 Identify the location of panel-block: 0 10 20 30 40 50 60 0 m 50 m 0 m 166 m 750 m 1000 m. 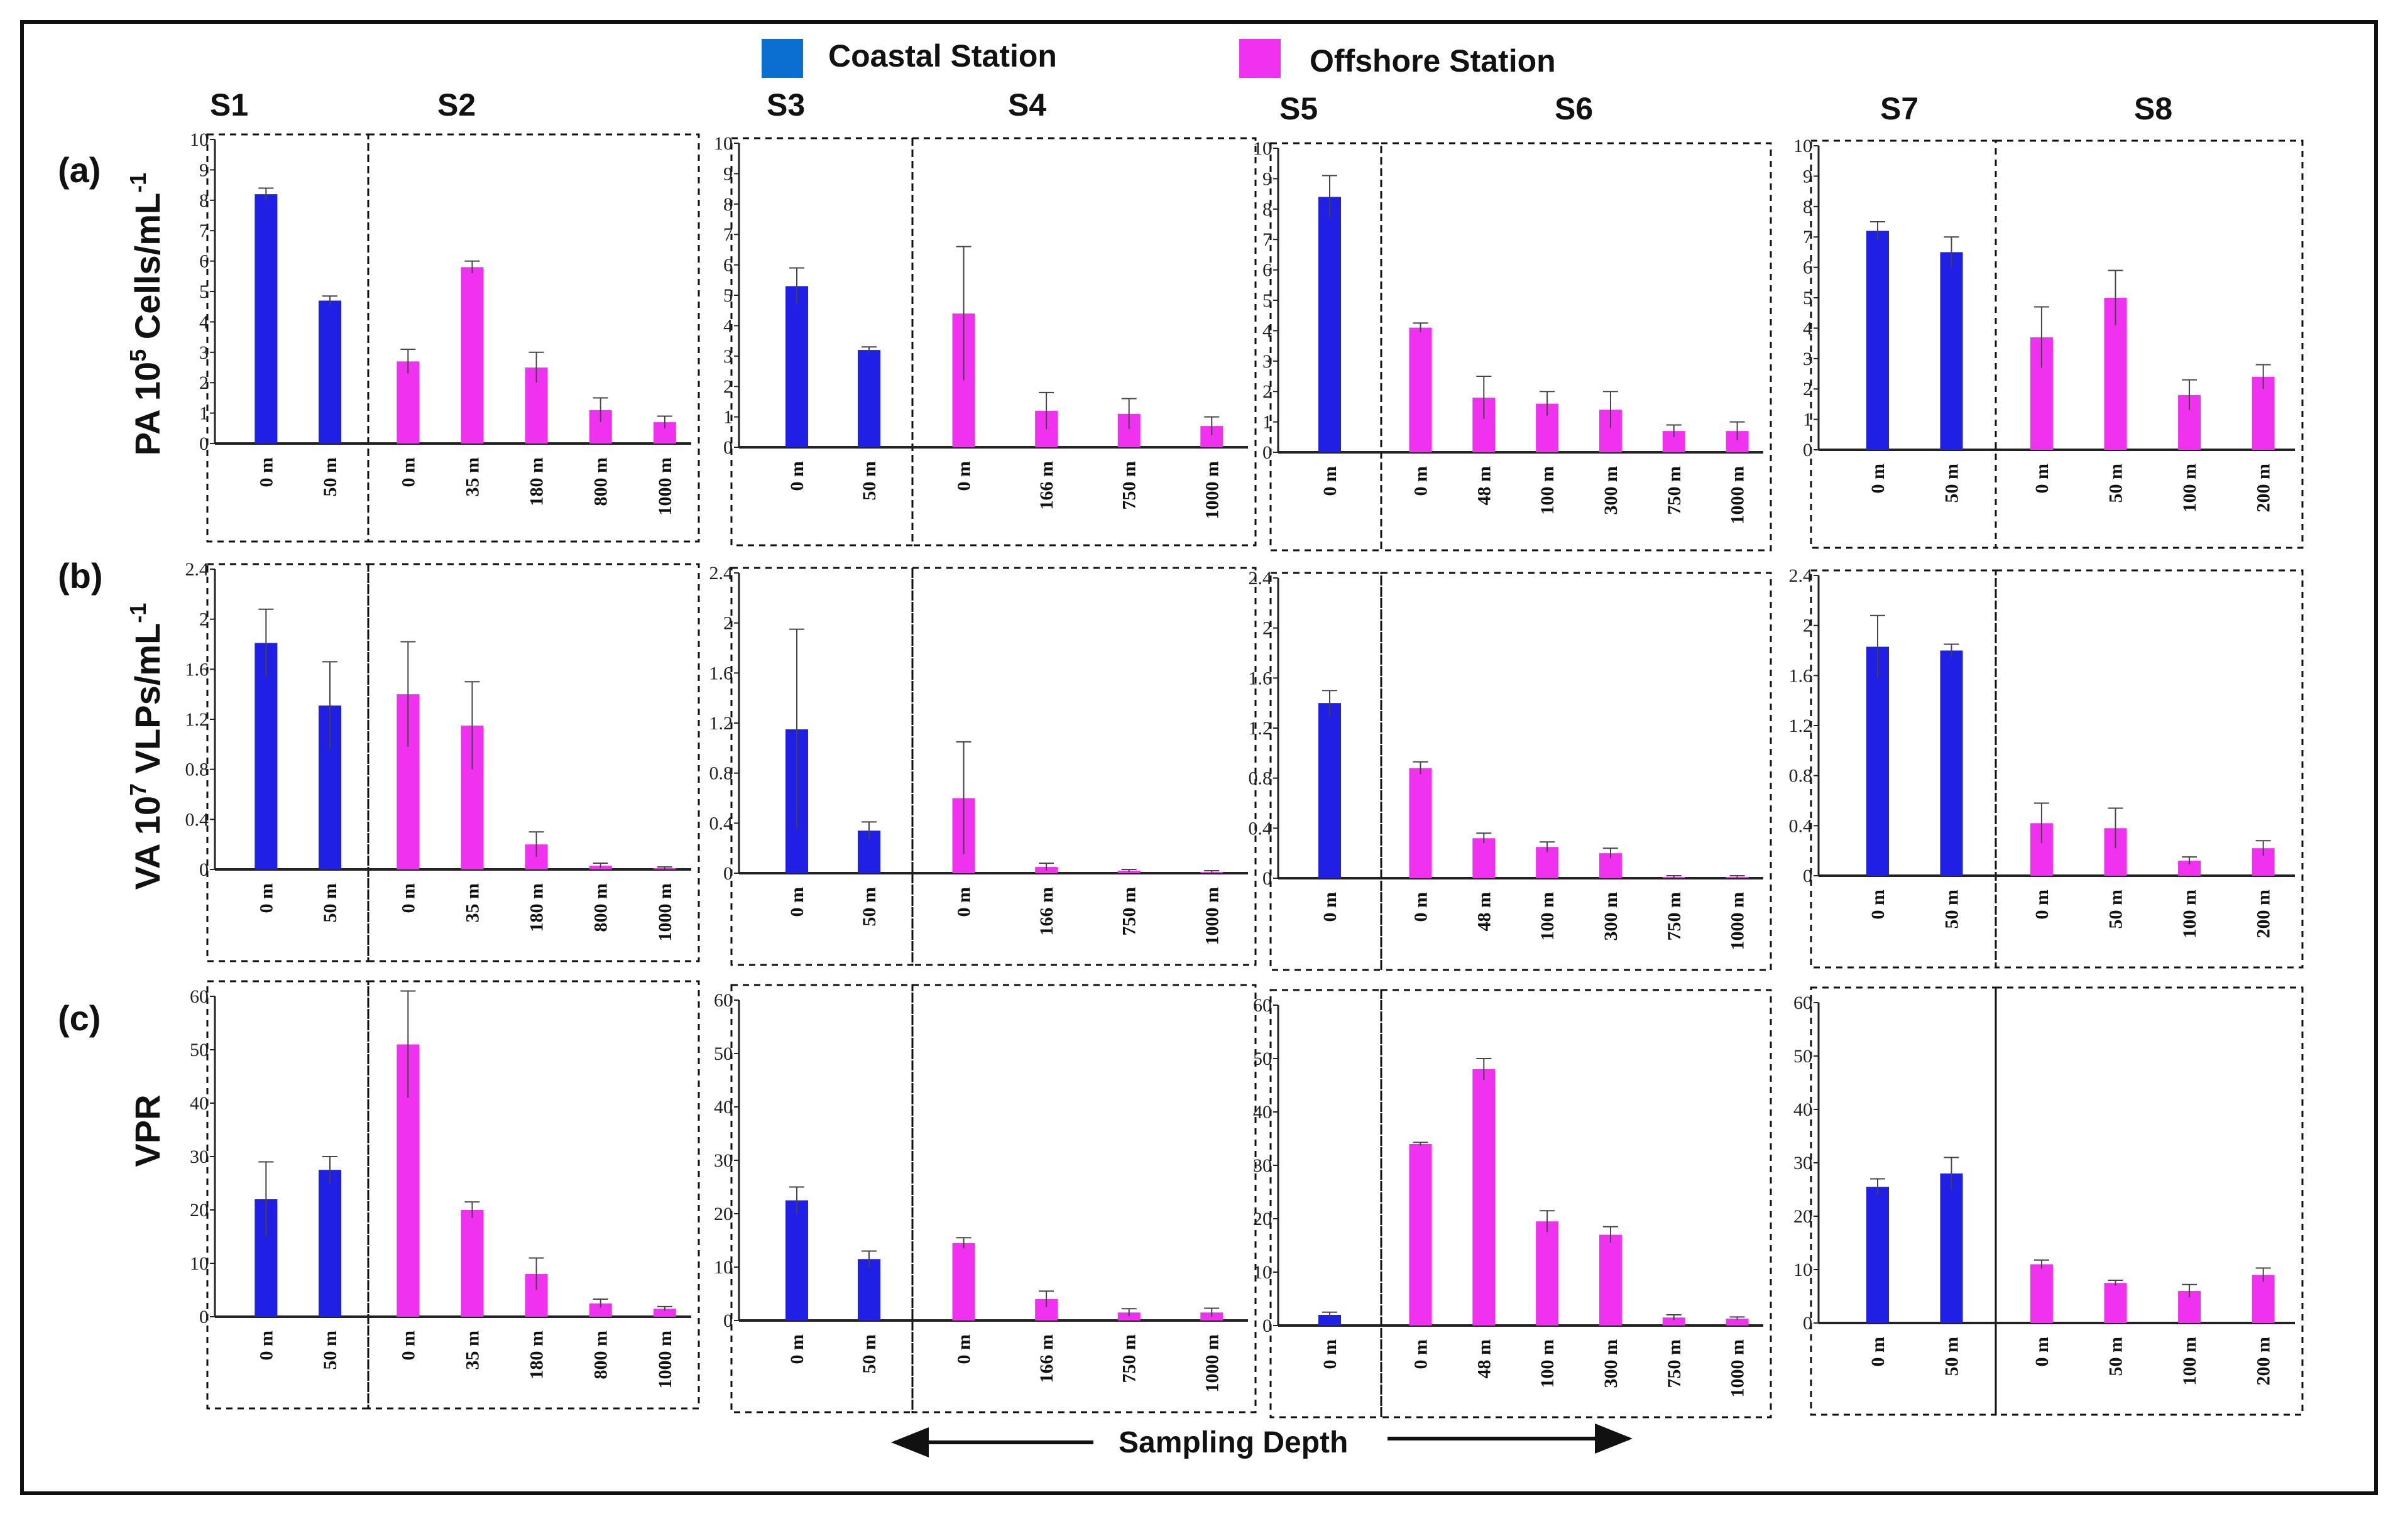
(985, 1198).